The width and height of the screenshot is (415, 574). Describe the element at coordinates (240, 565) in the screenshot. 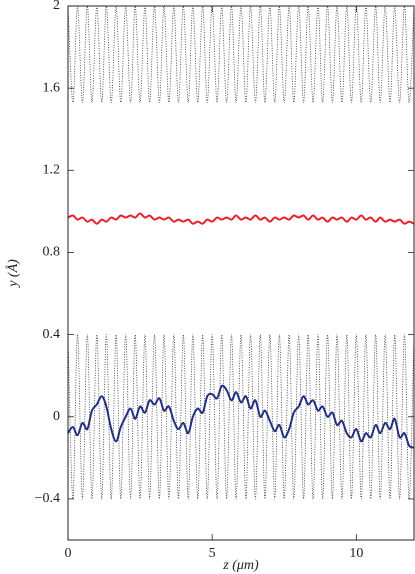

I see `x-axis-label: z (μm)` at that location.